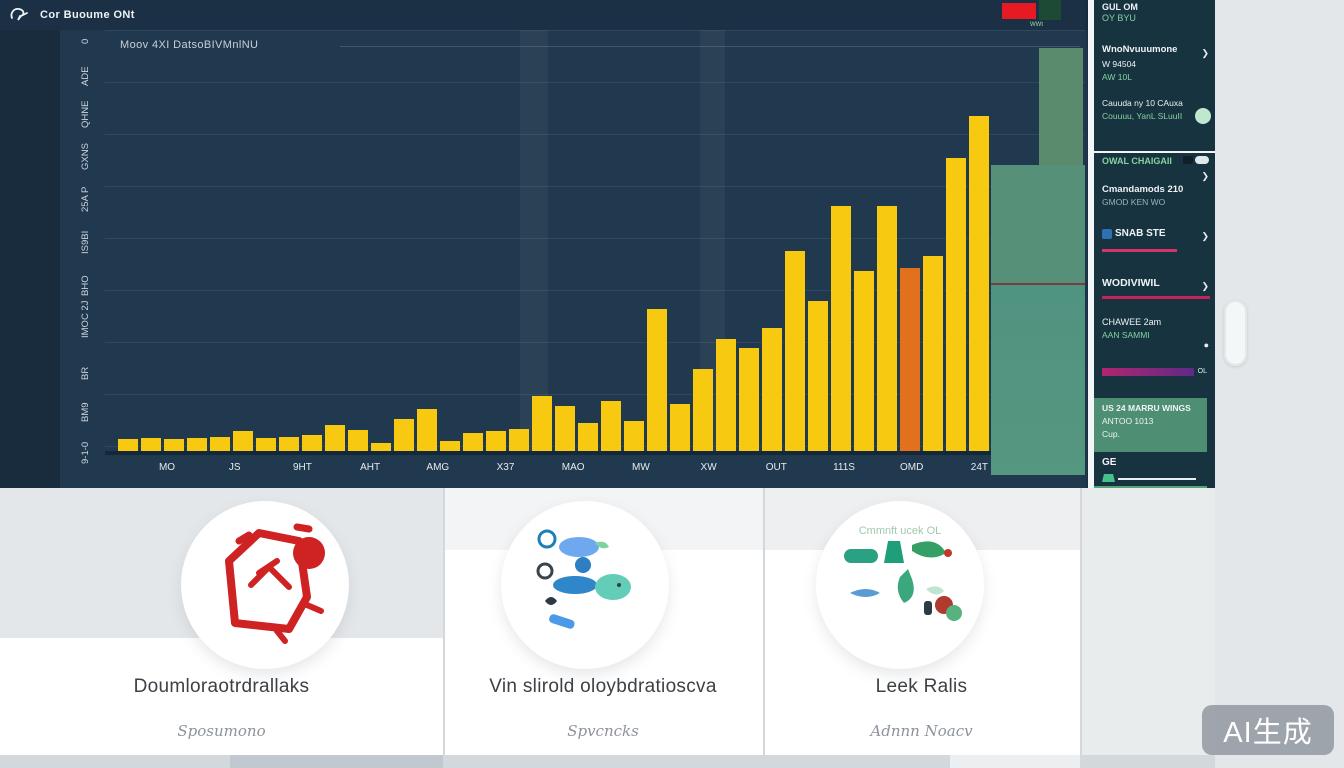 This screenshot has height=768, width=1344. Describe the element at coordinates (603, 731) in the screenshot. I see `card-subtitle: Spvcncks` at that location.